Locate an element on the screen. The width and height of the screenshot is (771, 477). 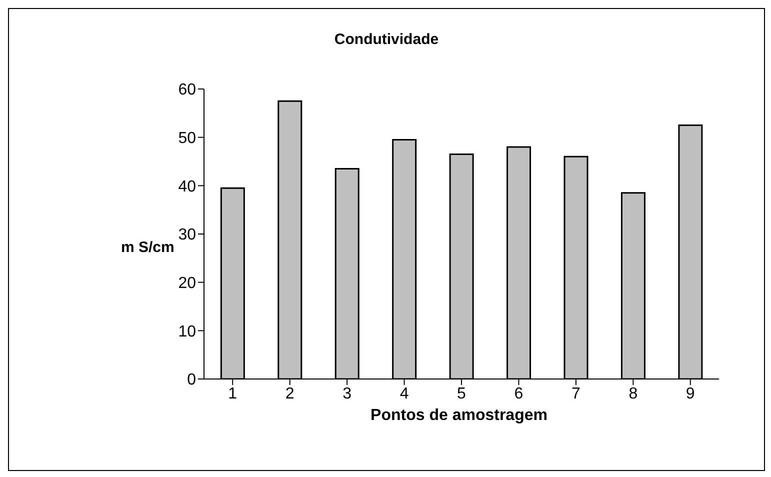
x-tick-label: 9 is located at coordinates (690, 393).